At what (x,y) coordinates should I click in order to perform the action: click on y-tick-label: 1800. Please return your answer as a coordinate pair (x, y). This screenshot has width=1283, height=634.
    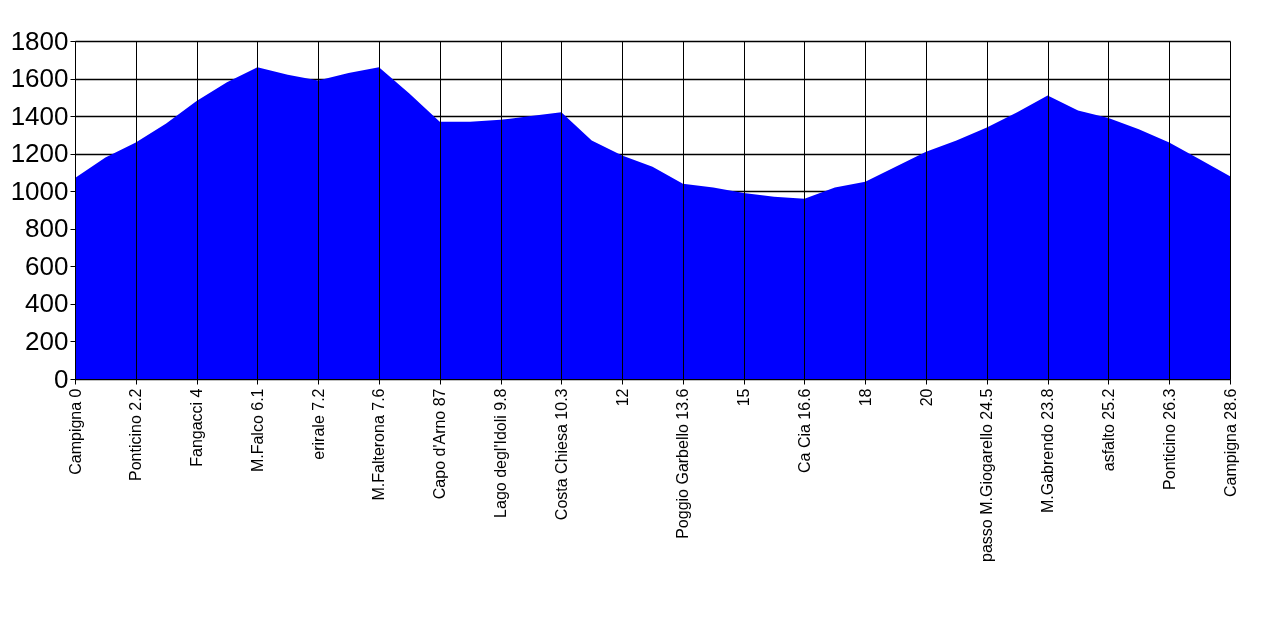
    Looking at the image, I should click on (39, 40).